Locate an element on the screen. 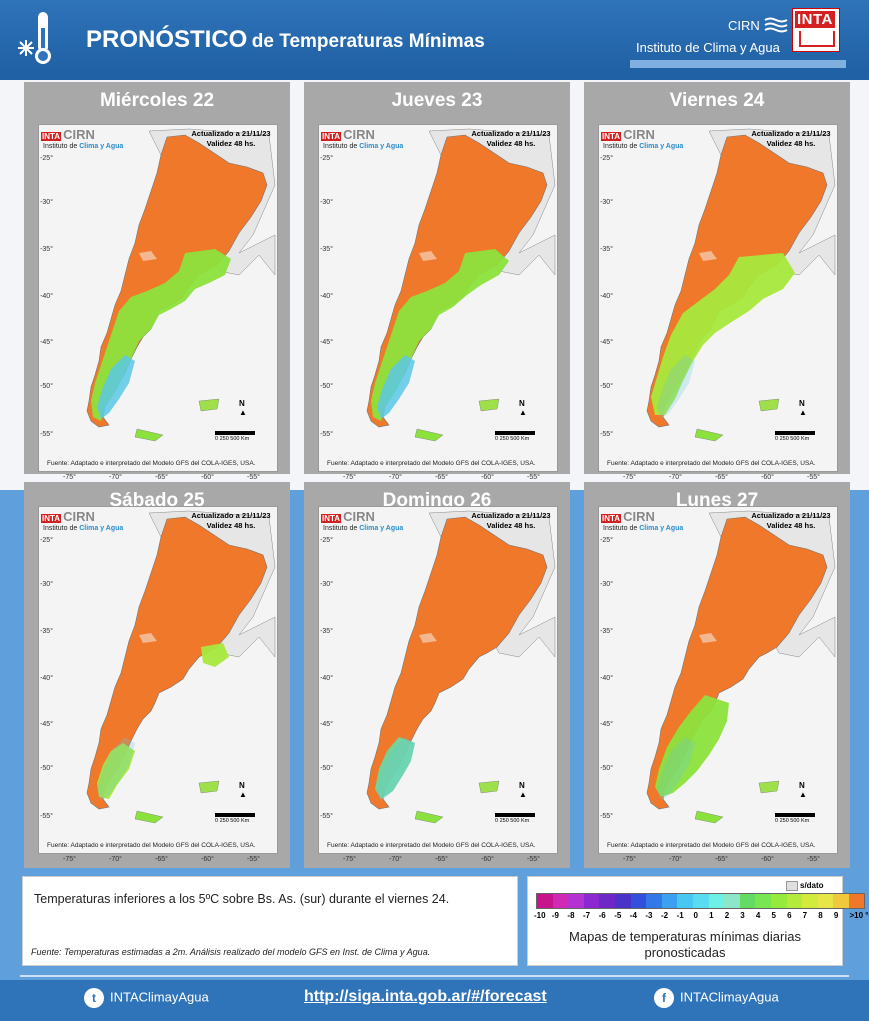 The image size is (869, 1021). twitter-link: t INTAClimayAgua is located at coordinates (146, 998).